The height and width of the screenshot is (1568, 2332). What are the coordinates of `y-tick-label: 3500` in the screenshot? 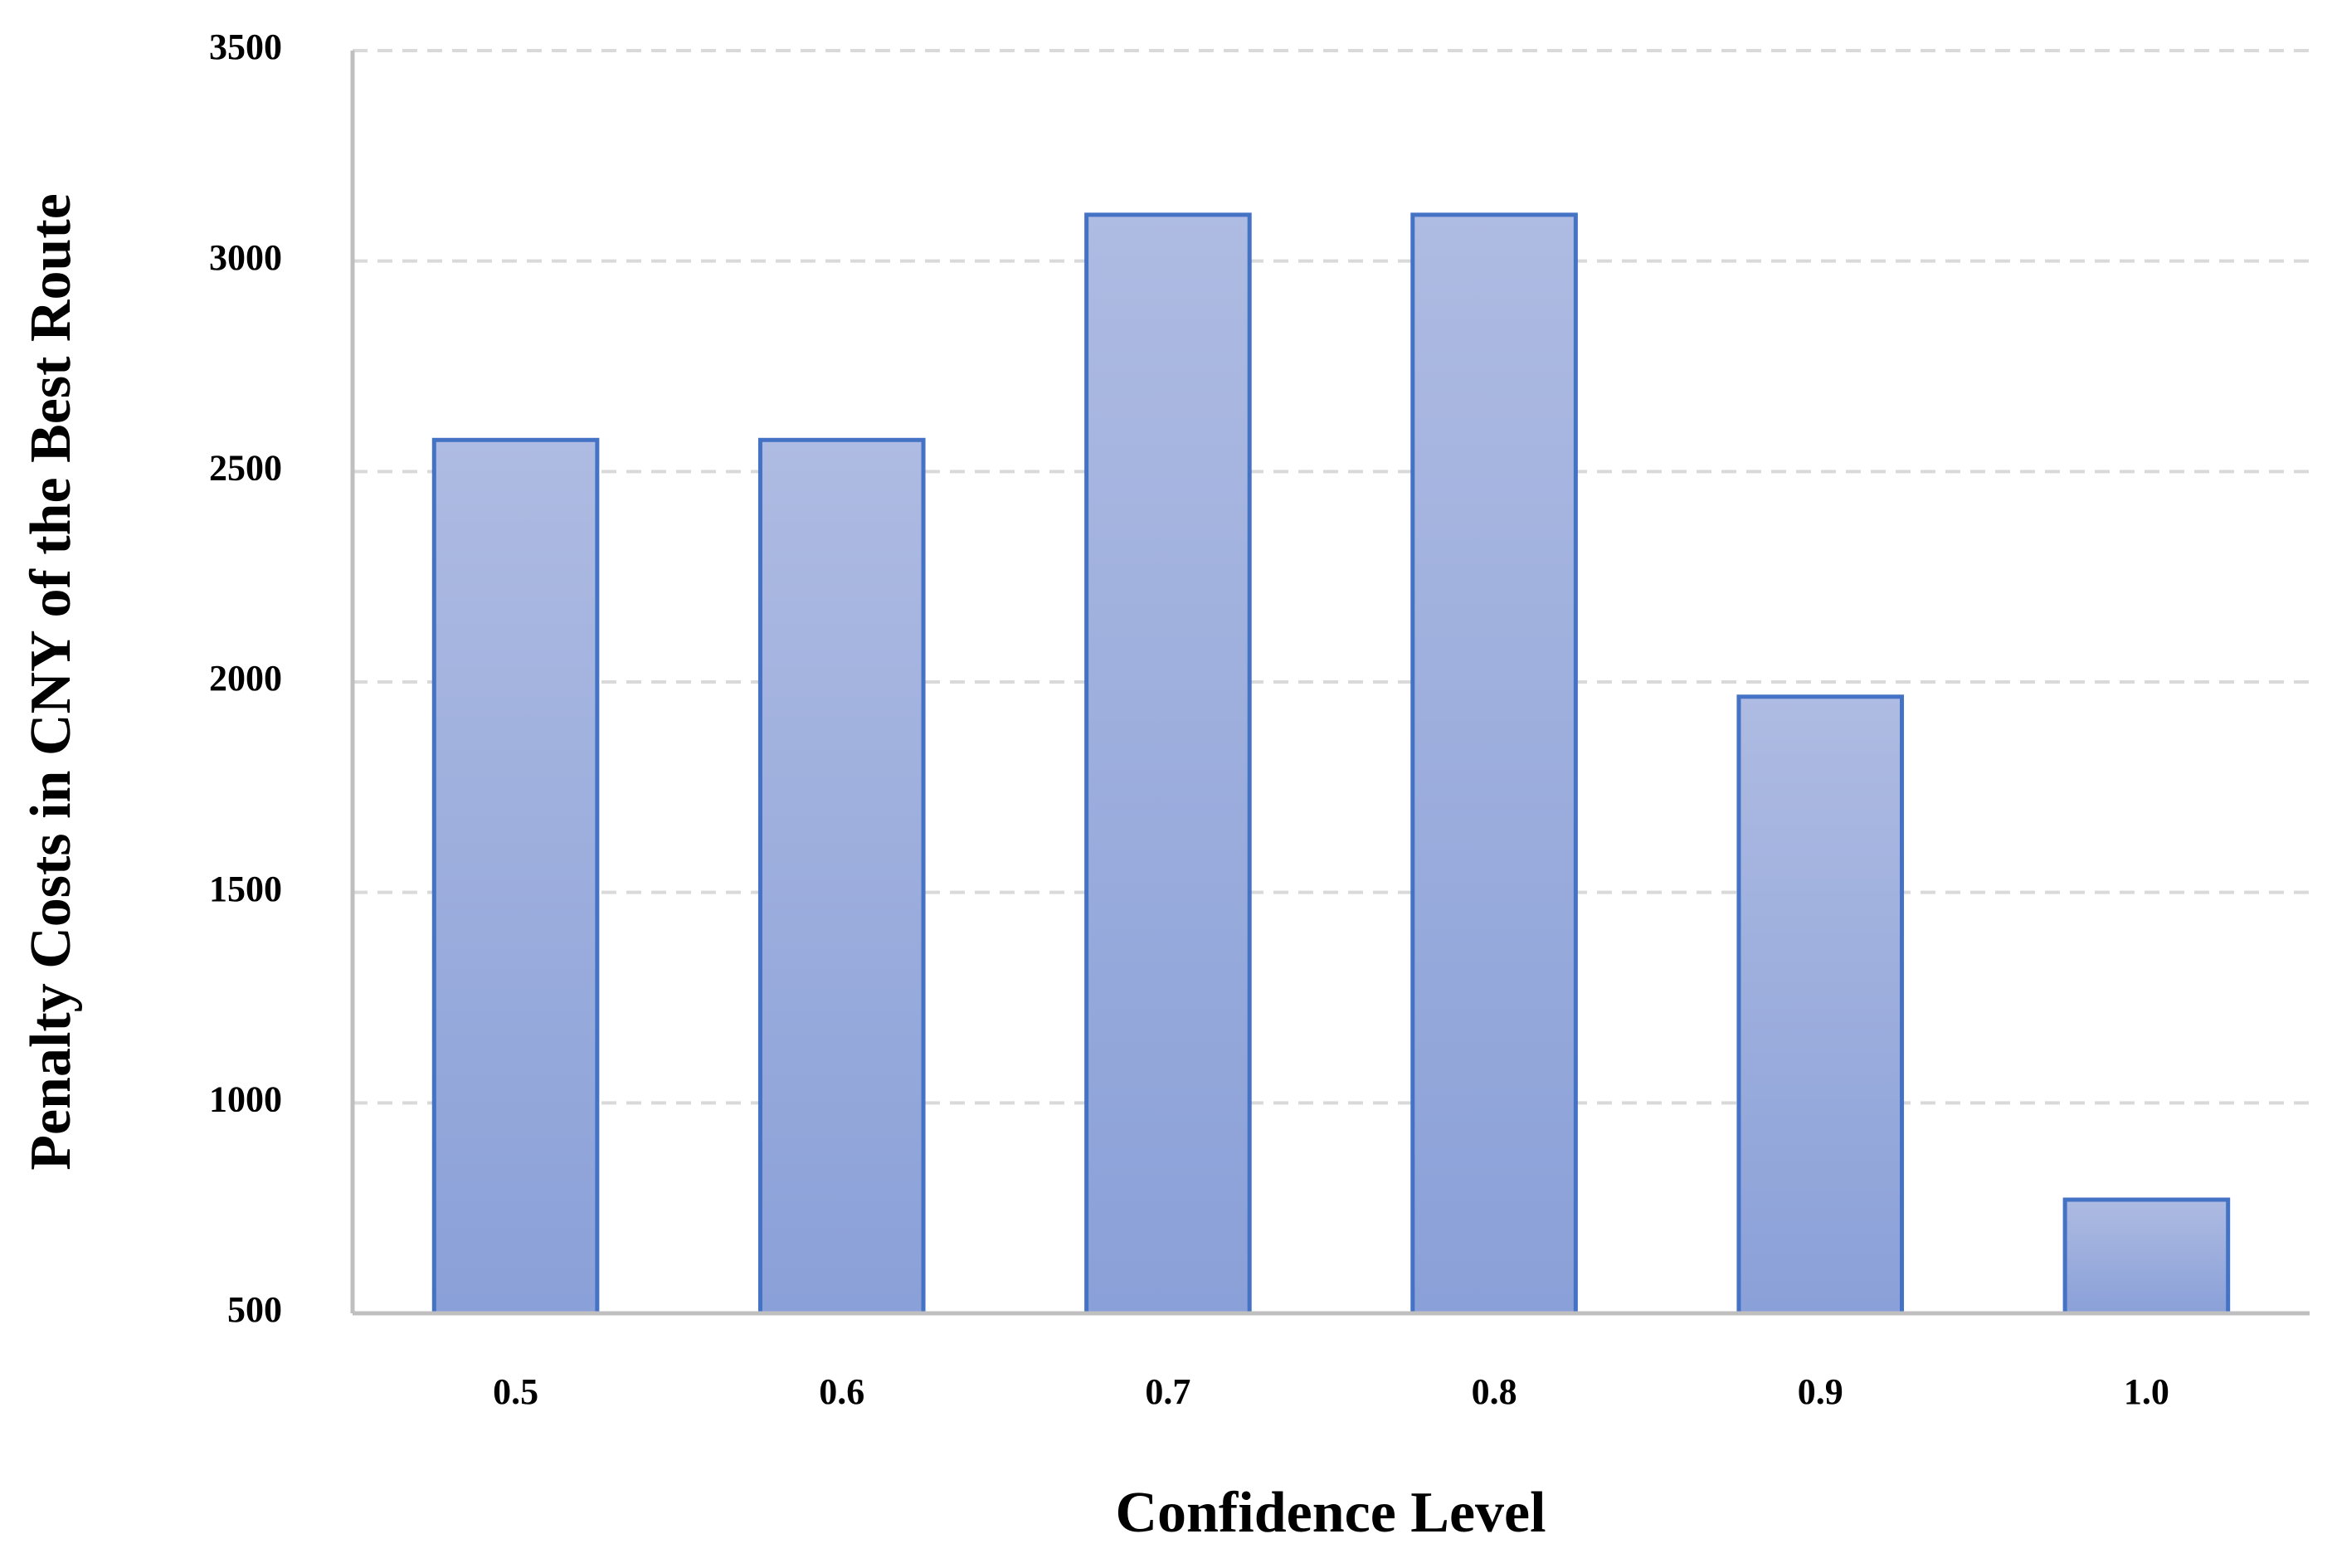 It's located at (245, 47).